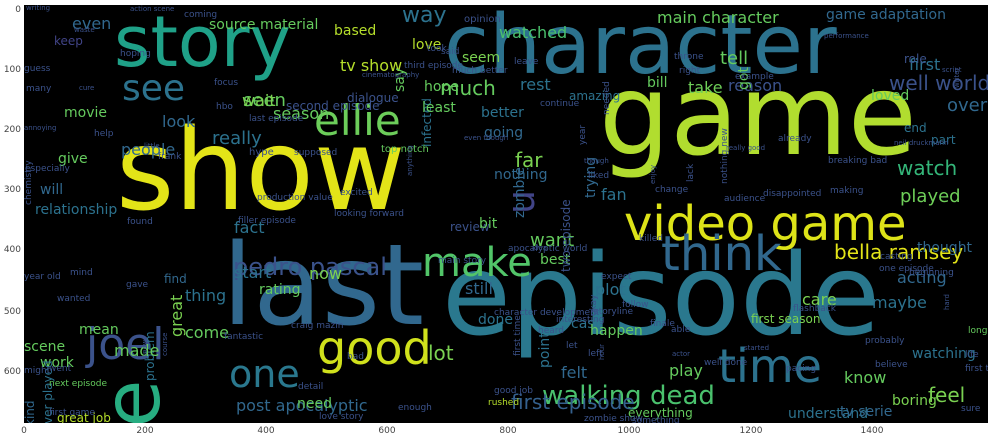 The image size is (995, 437). Describe the element at coordinates (104, 134) in the screenshot. I see `word: help` at that location.